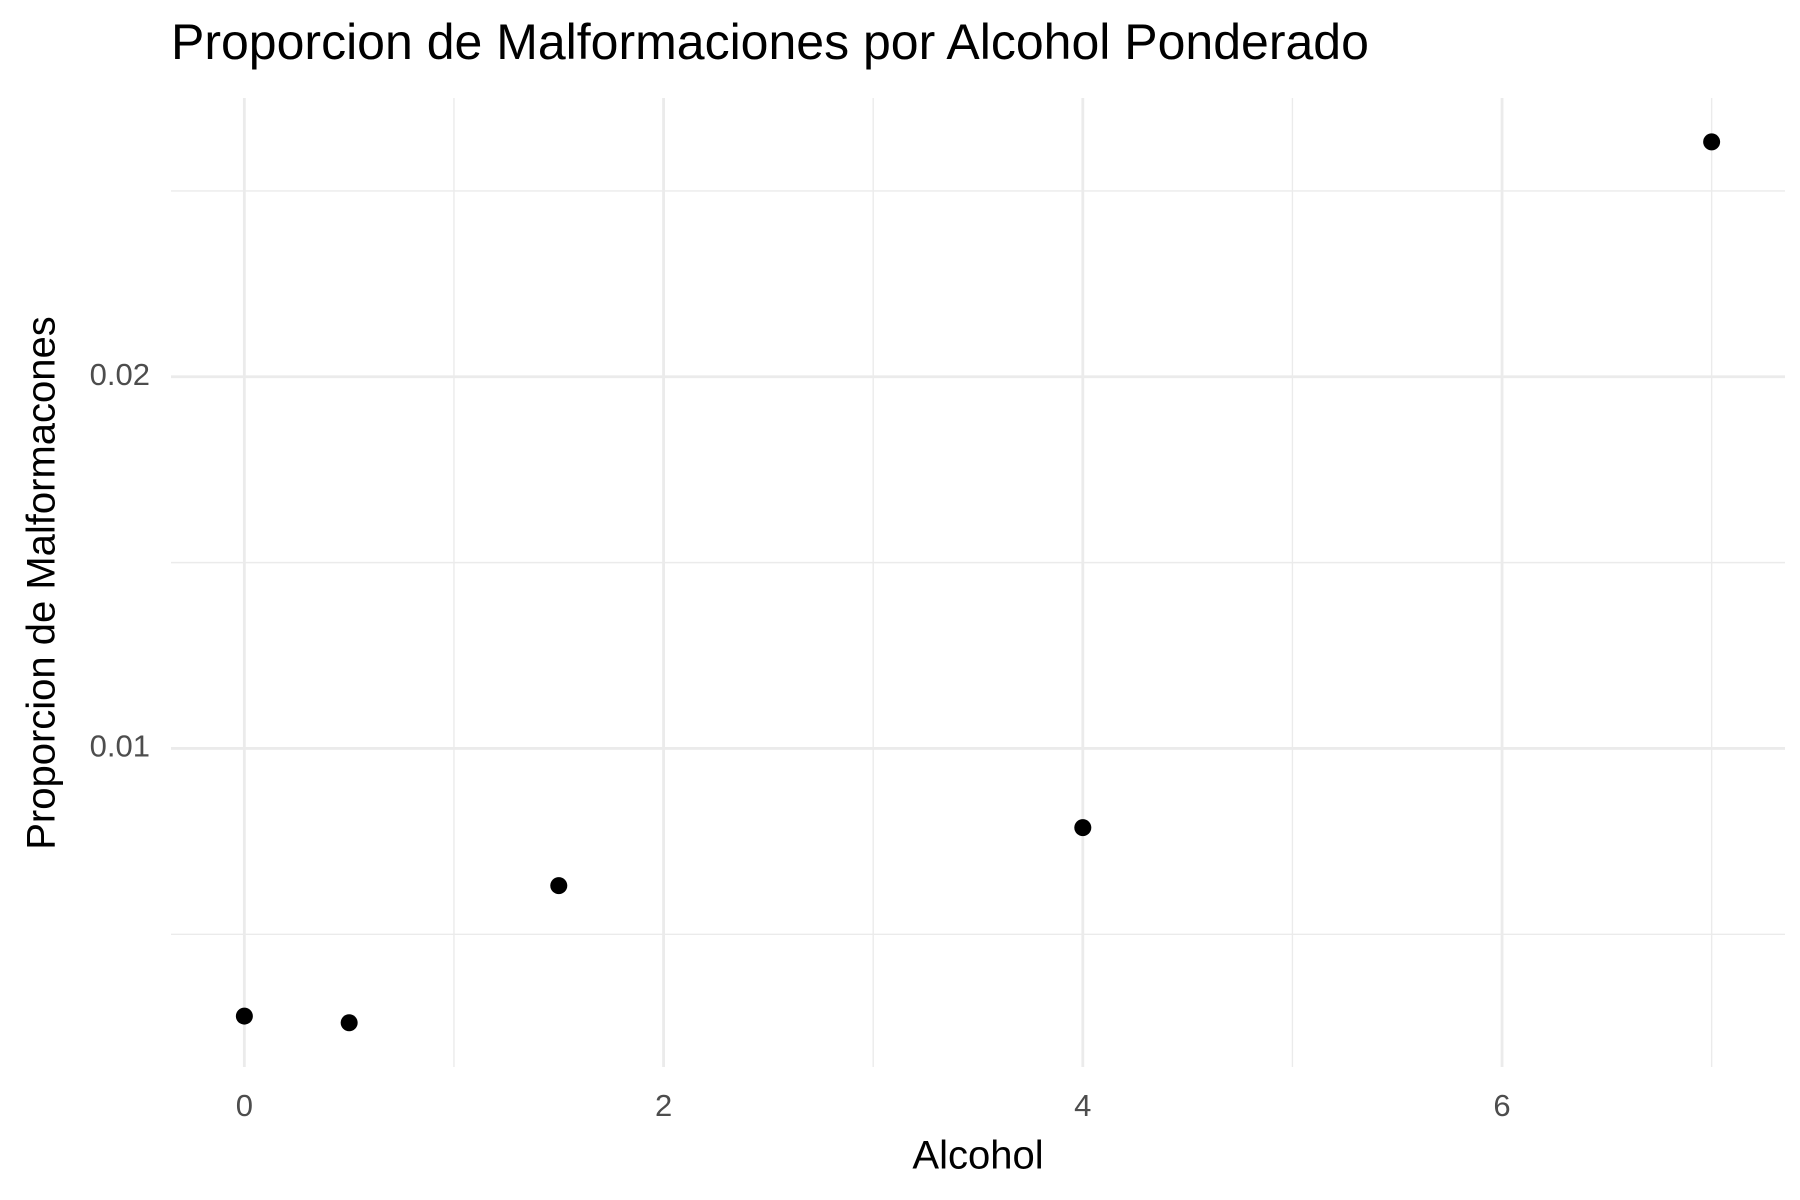 Image resolution: width=1800 pixels, height=1200 pixels. I want to click on y-tick-label: 0.02, so click(120, 374).